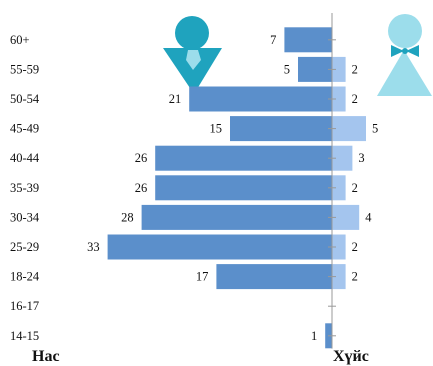  What do you see at coordinates (404, 55) in the screenshot?
I see `female-figure-icon` at bounding box center [404, 55].